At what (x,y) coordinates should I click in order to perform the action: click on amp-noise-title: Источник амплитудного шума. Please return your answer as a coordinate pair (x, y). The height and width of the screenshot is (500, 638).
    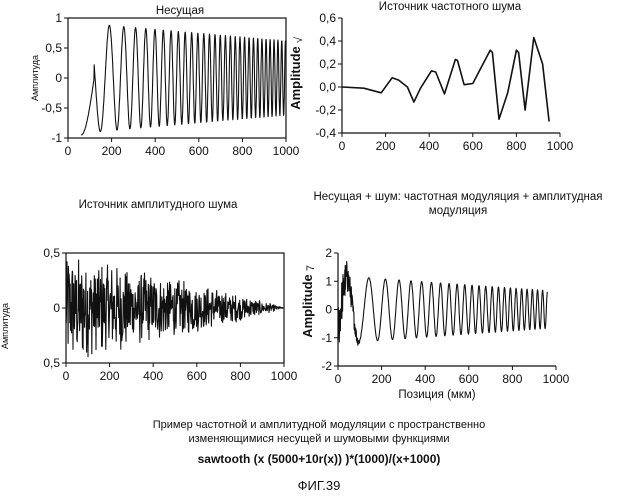
    Looking at the image, I should click on (158, 205).